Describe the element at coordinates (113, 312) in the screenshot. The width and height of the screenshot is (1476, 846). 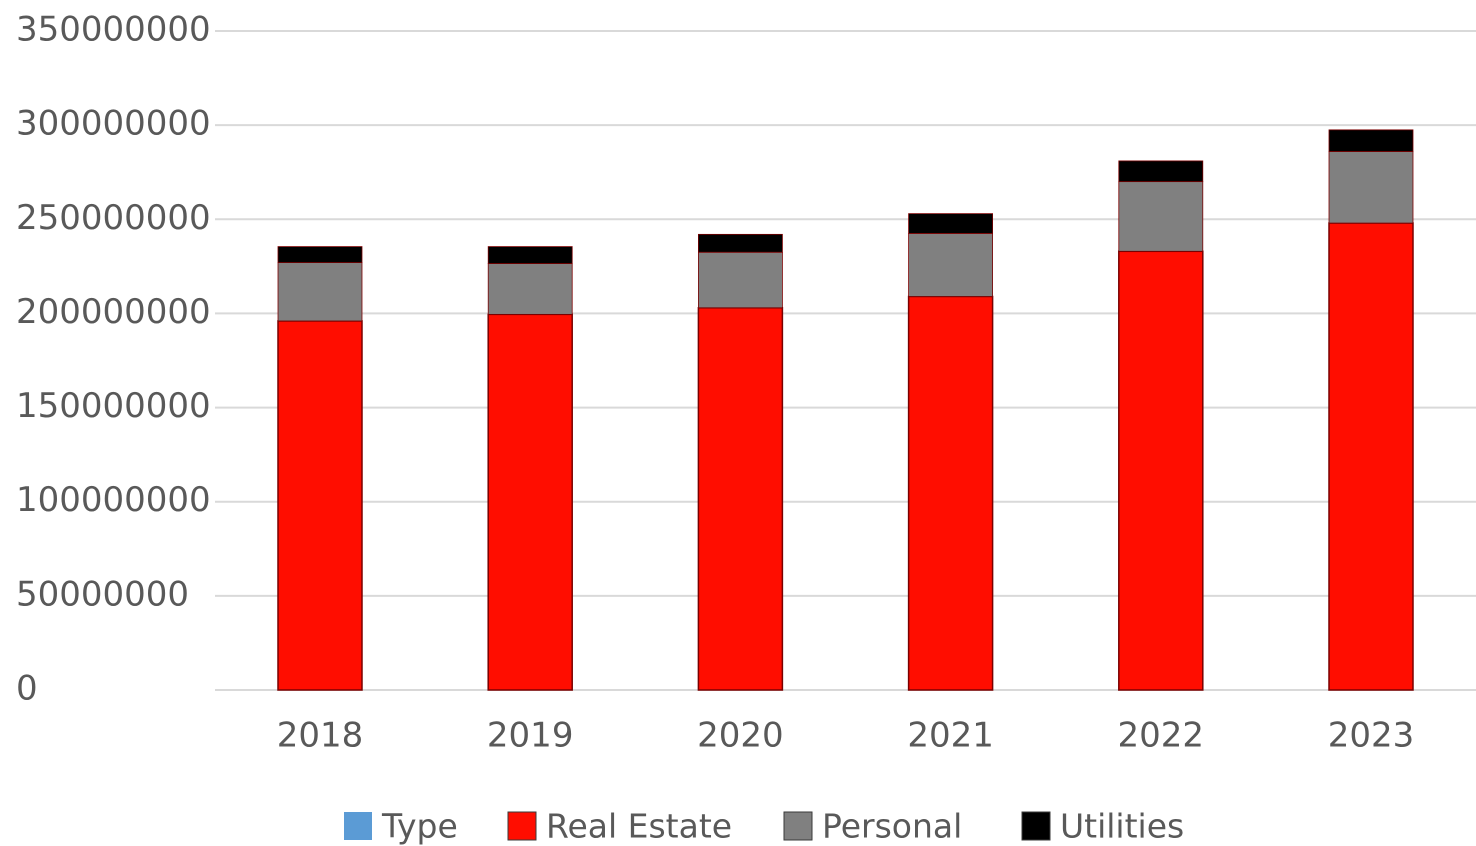
I see `y-tick-label: 200000000` at that location.